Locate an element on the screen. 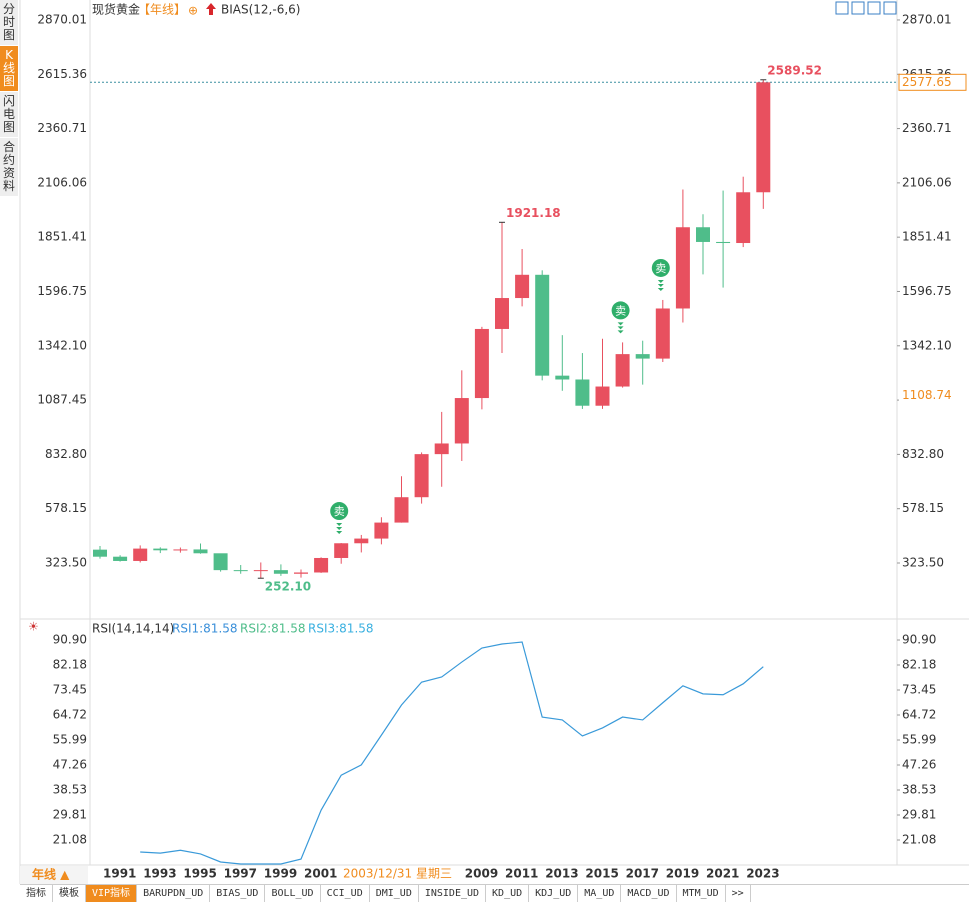  y-tick-label: 1087.45 is located at coordinates (62, 400).